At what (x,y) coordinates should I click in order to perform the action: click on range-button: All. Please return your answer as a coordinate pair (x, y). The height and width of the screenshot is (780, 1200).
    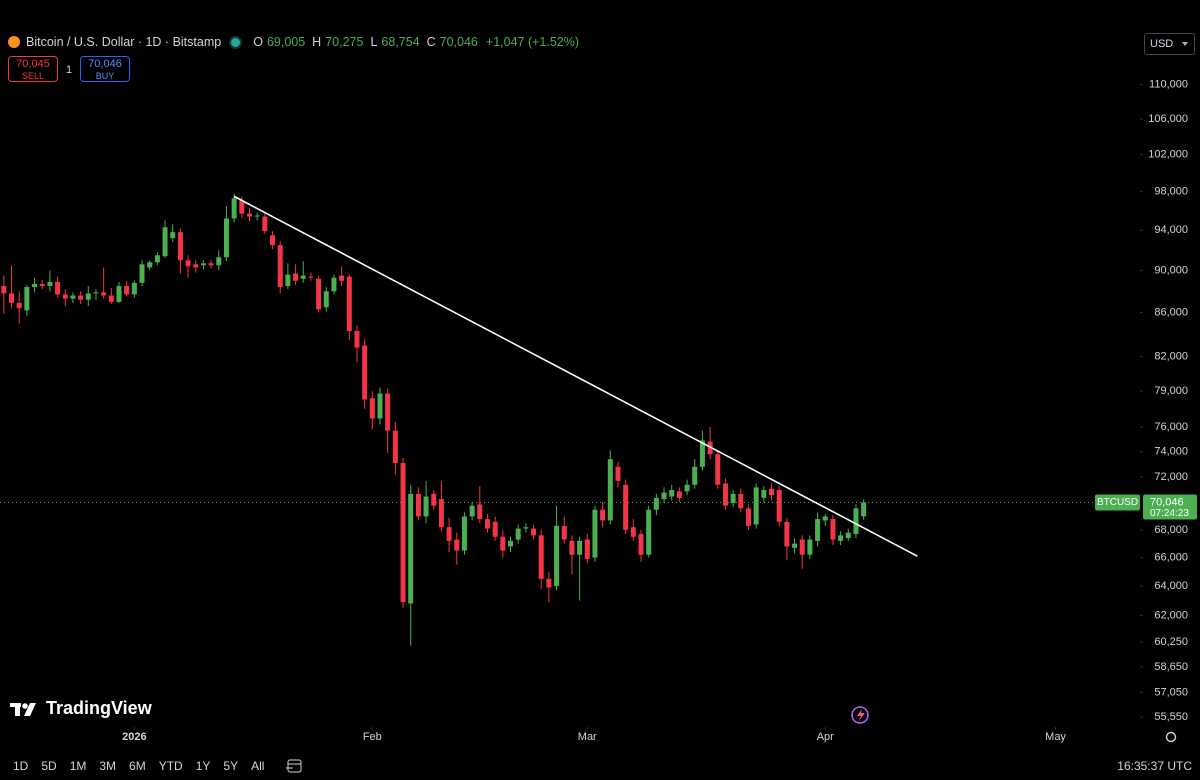
    Looking at the image, I should click on (258, 765).